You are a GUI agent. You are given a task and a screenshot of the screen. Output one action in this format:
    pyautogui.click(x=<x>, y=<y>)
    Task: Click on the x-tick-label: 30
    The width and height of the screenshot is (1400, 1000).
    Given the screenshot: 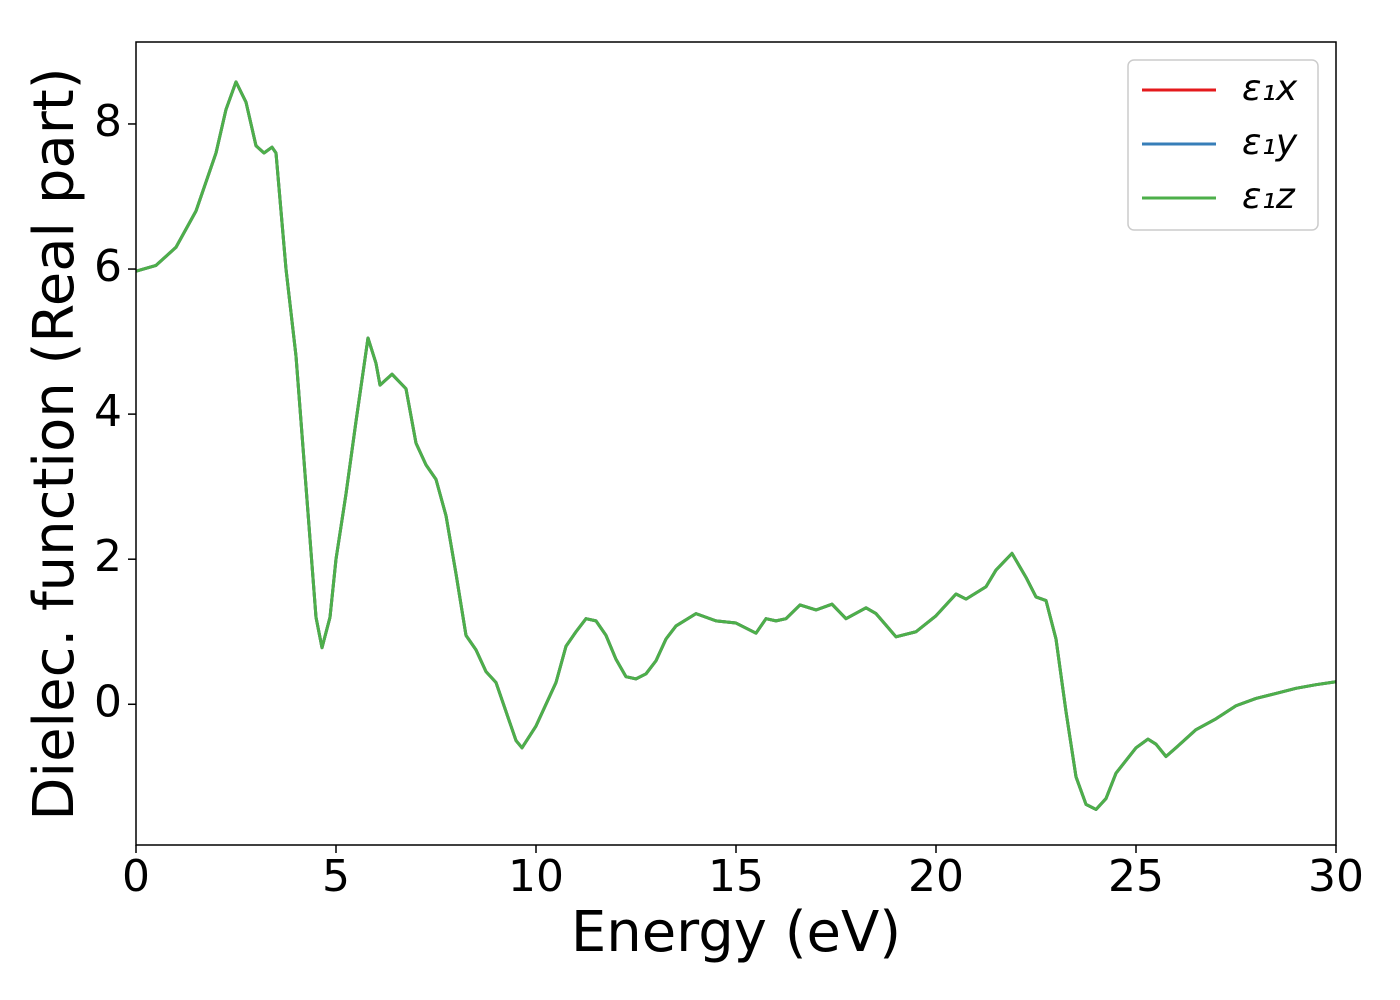 What is the action you would take?
    pyautogui.click(x=1336, y=876)
    